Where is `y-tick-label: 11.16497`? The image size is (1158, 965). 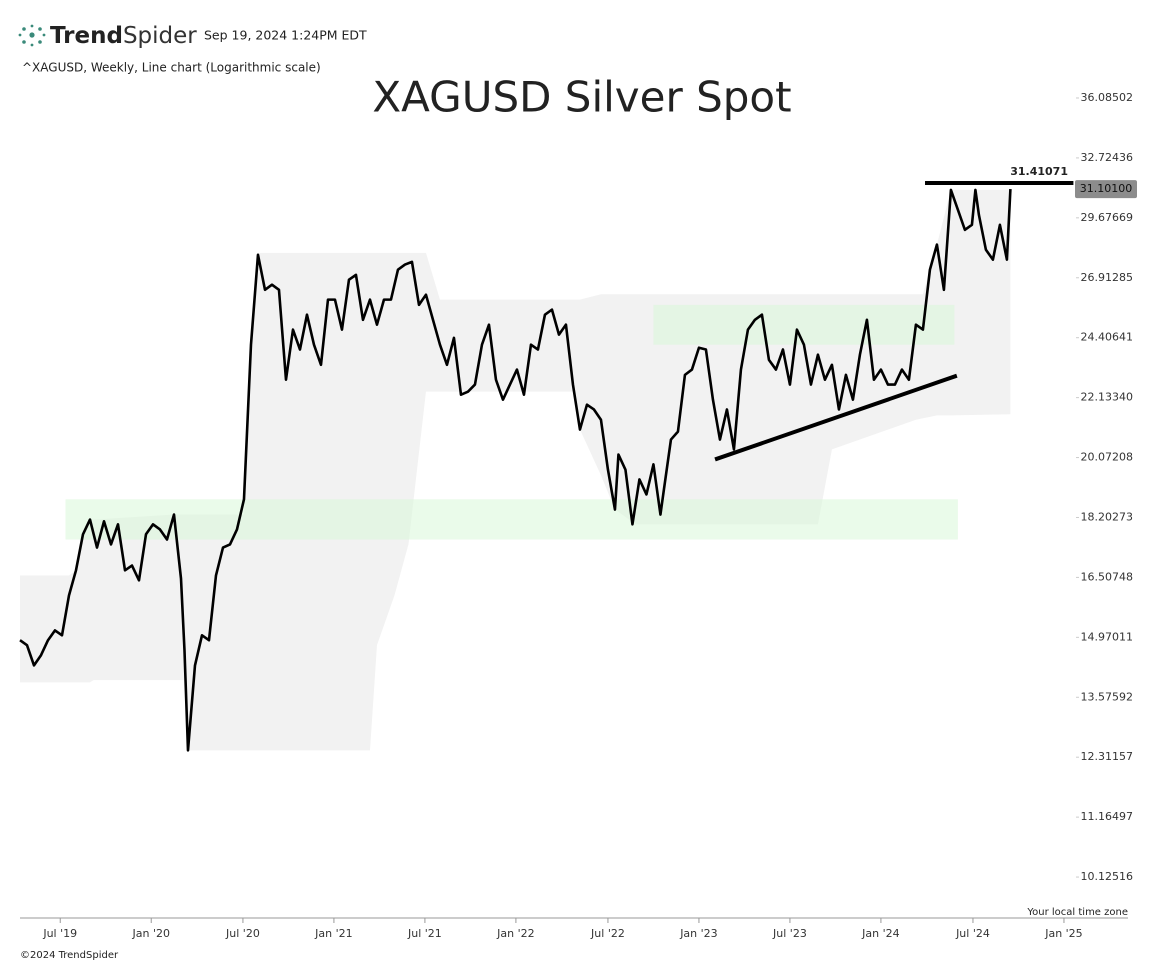 y-tick-label: 11.16497 is located at coordinates (1107, 816).